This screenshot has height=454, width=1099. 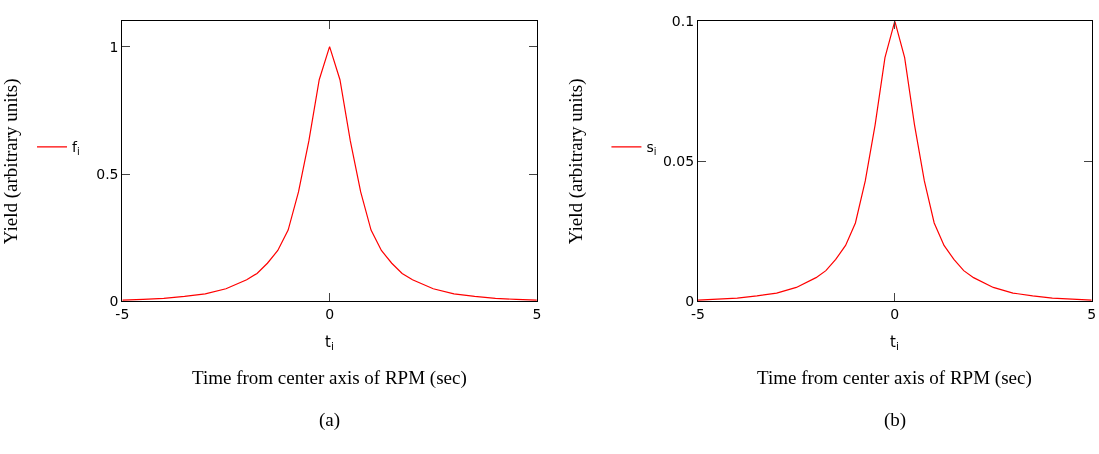 What do you see at coordinates (114, 46) in the screenshot?
I see `y-tick-label: 1` at bounding box center [114, 46].